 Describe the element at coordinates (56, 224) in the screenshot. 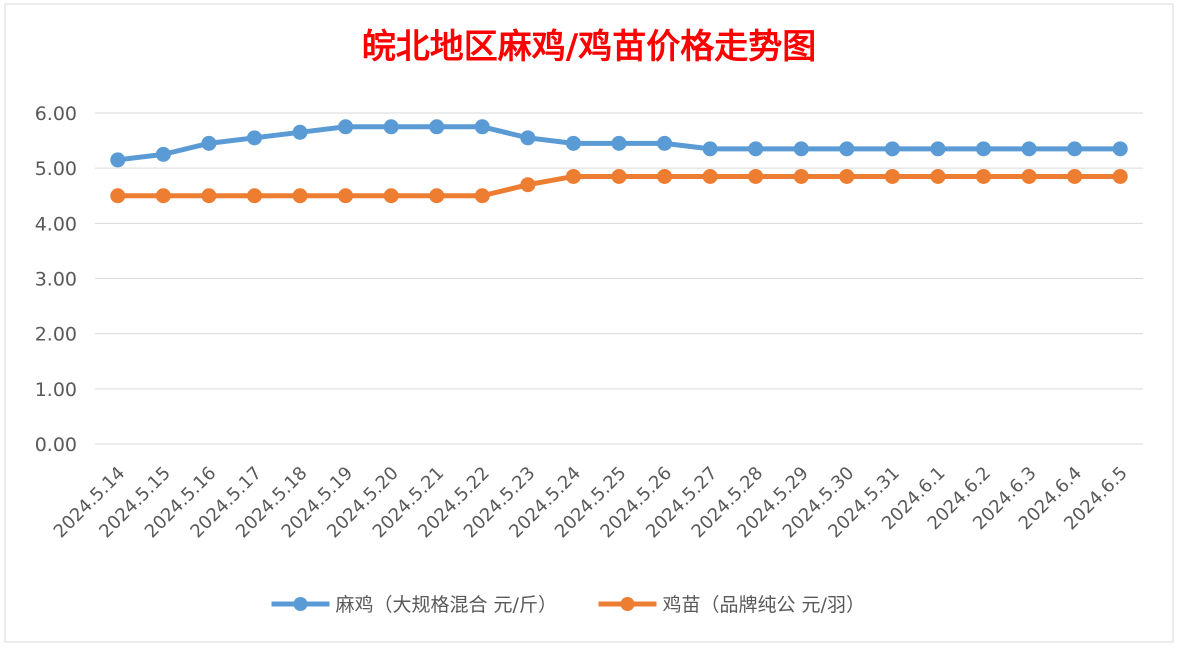

I see `y-tick-label: 4.00` at that location.